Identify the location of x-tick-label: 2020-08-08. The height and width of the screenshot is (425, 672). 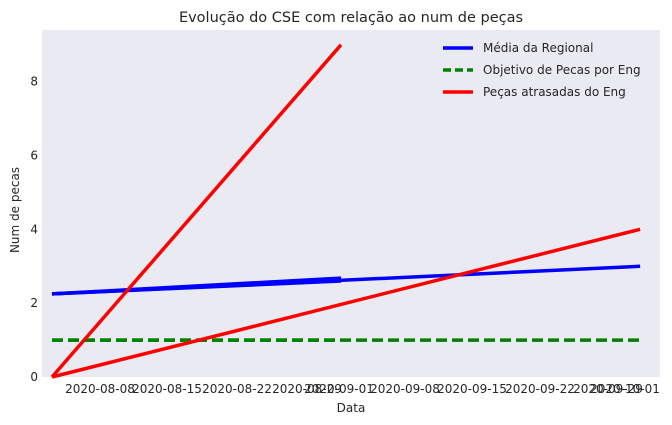
(100, 389).